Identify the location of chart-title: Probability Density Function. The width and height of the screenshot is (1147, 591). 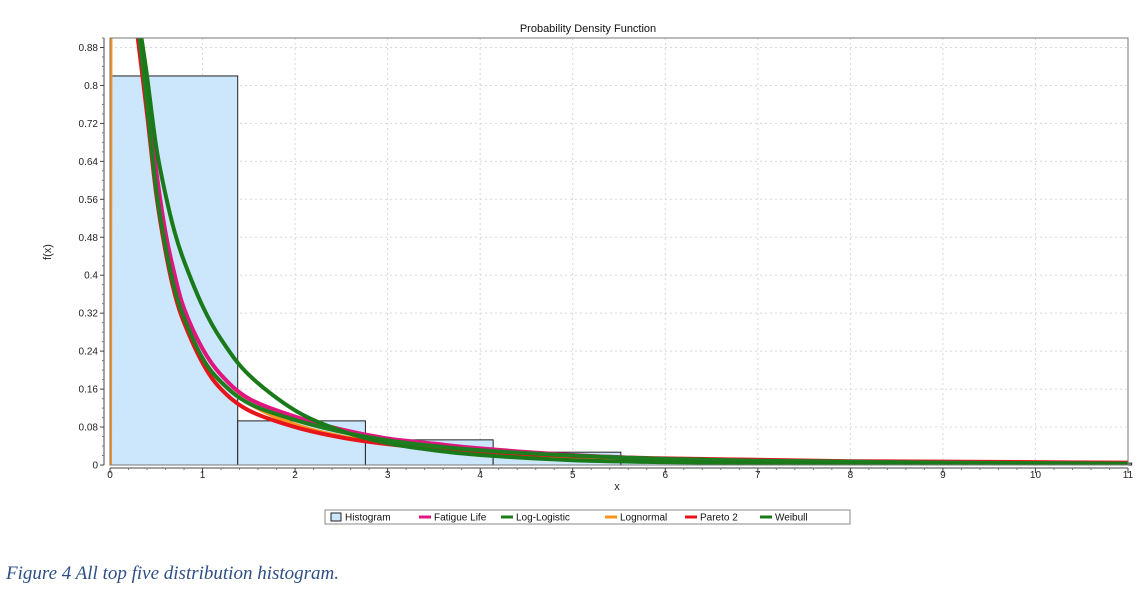
(588, 29).